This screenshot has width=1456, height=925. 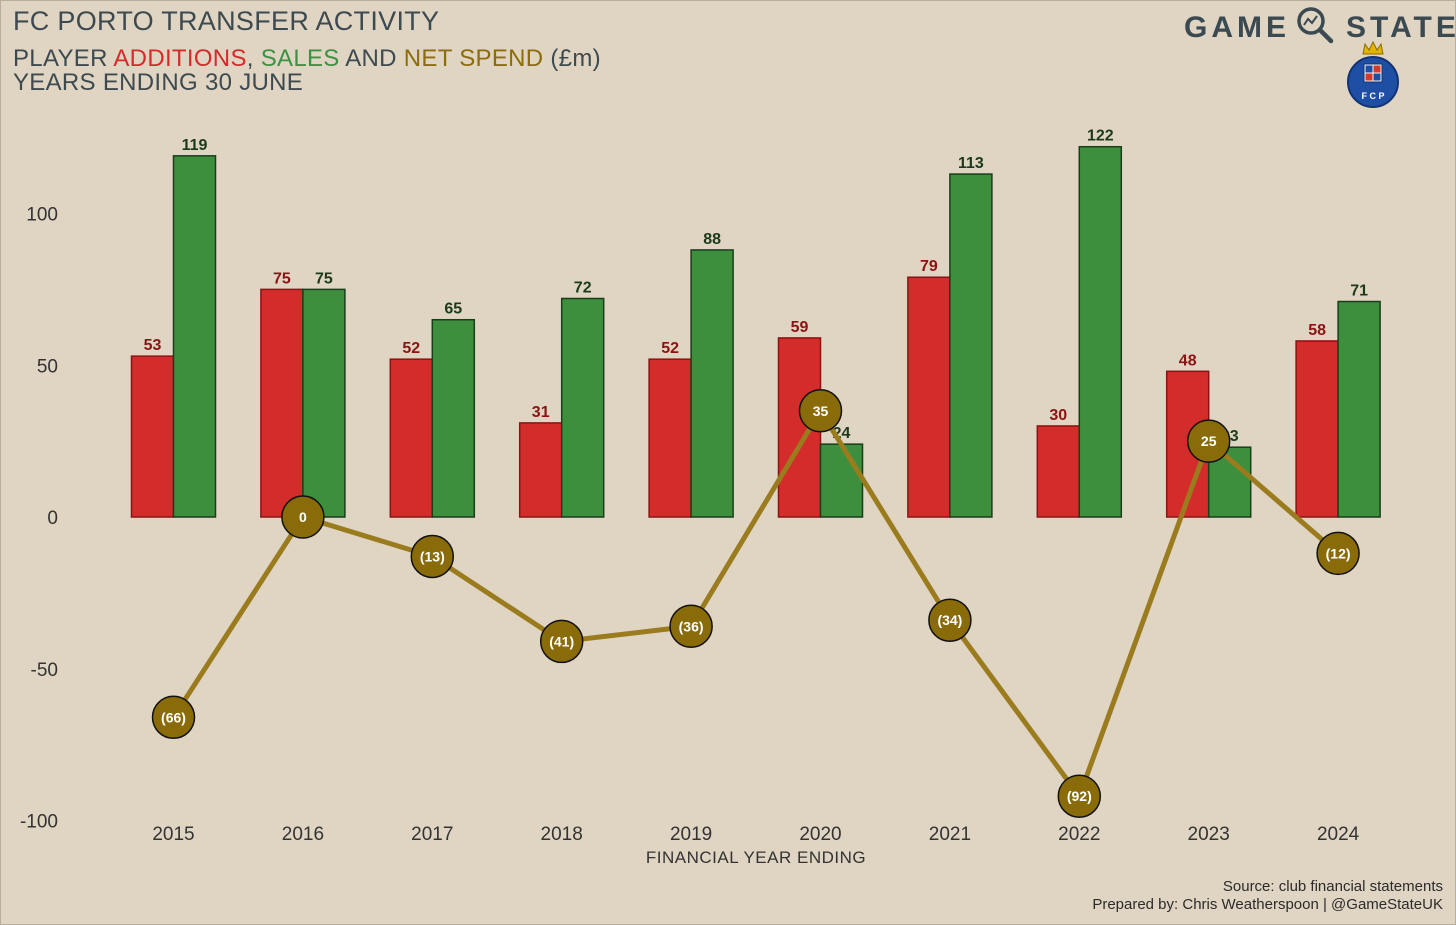 I want to click on net-spend-label: (34), so click(x=949, y=620).